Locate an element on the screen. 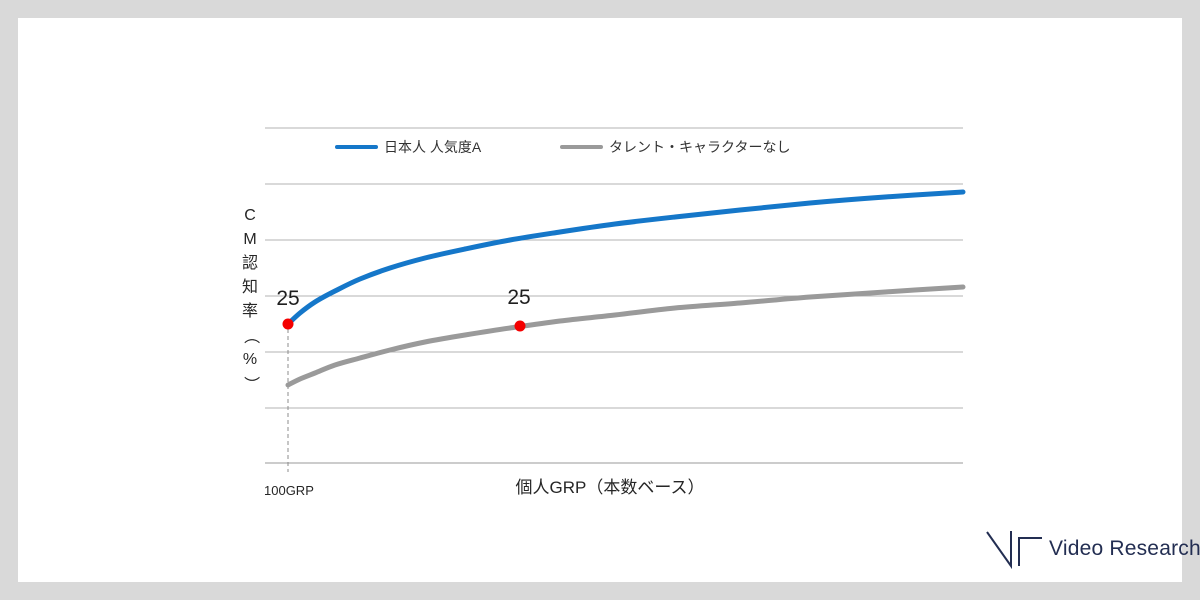 This screenshot has height=600, width=1200. legend-label-popularity-a: 日本人 人気度A is located at coordinates (433, 147).